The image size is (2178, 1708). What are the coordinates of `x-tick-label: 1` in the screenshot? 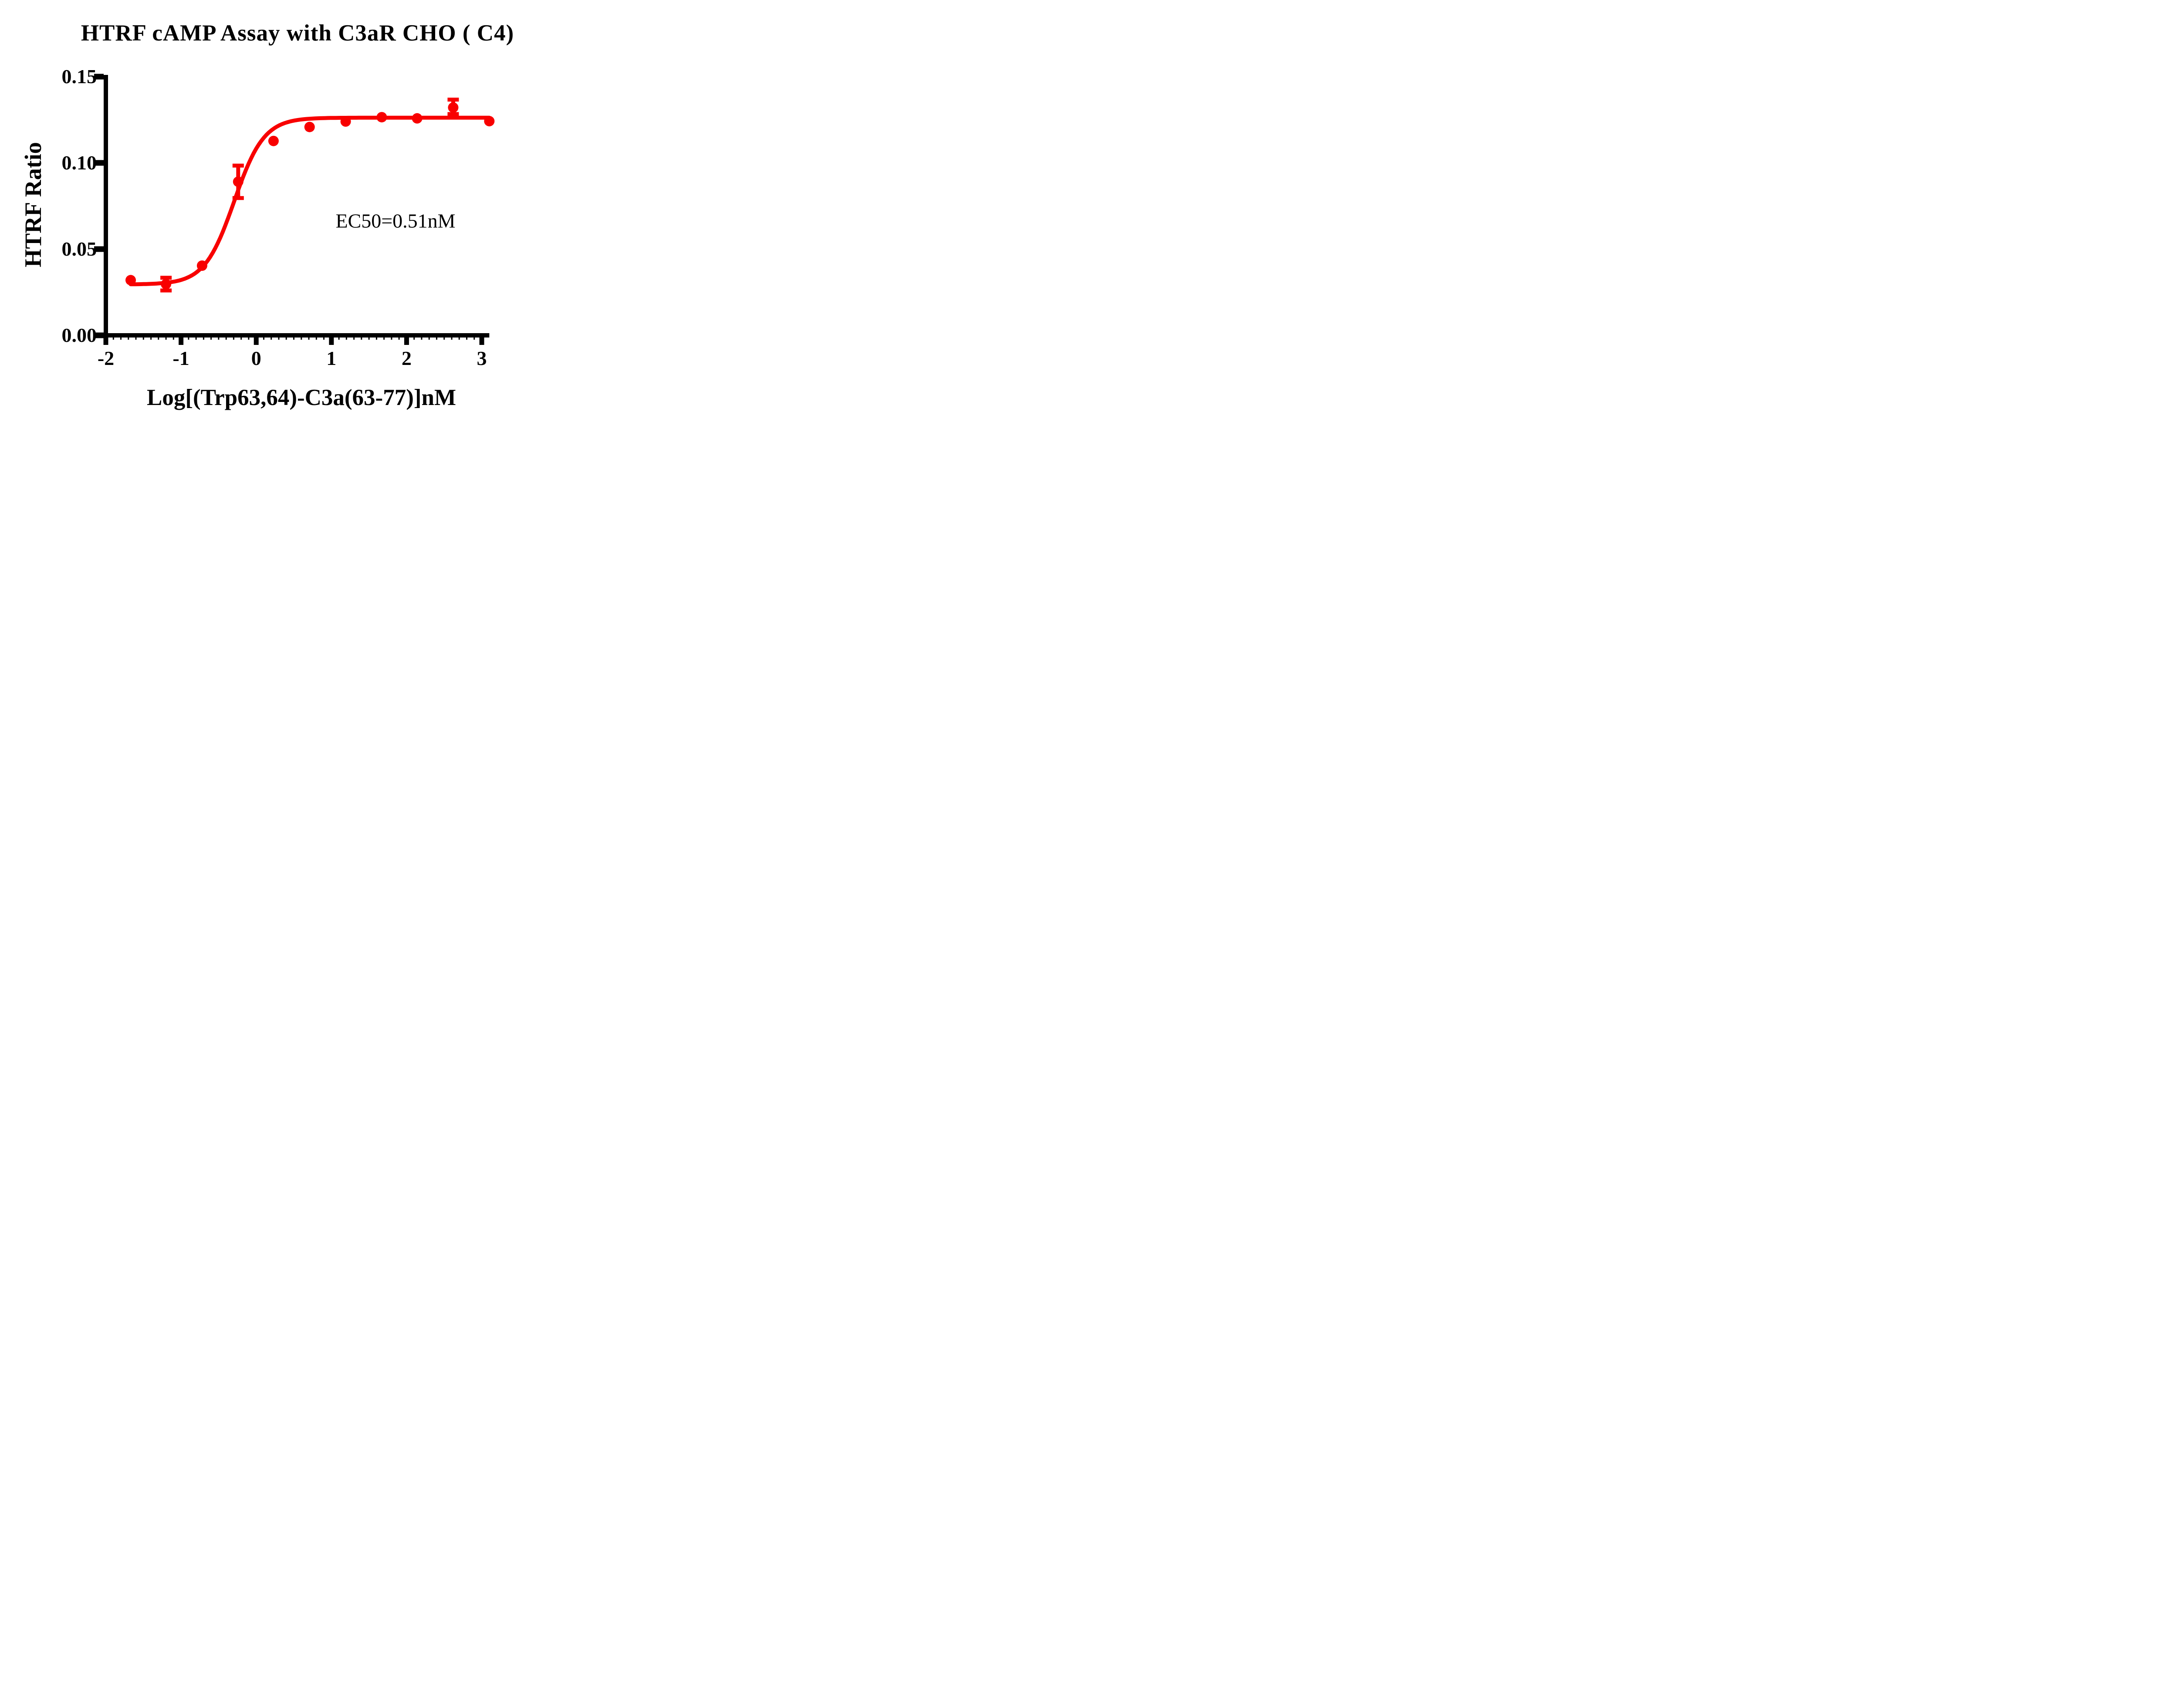 It's located at (331, 358).